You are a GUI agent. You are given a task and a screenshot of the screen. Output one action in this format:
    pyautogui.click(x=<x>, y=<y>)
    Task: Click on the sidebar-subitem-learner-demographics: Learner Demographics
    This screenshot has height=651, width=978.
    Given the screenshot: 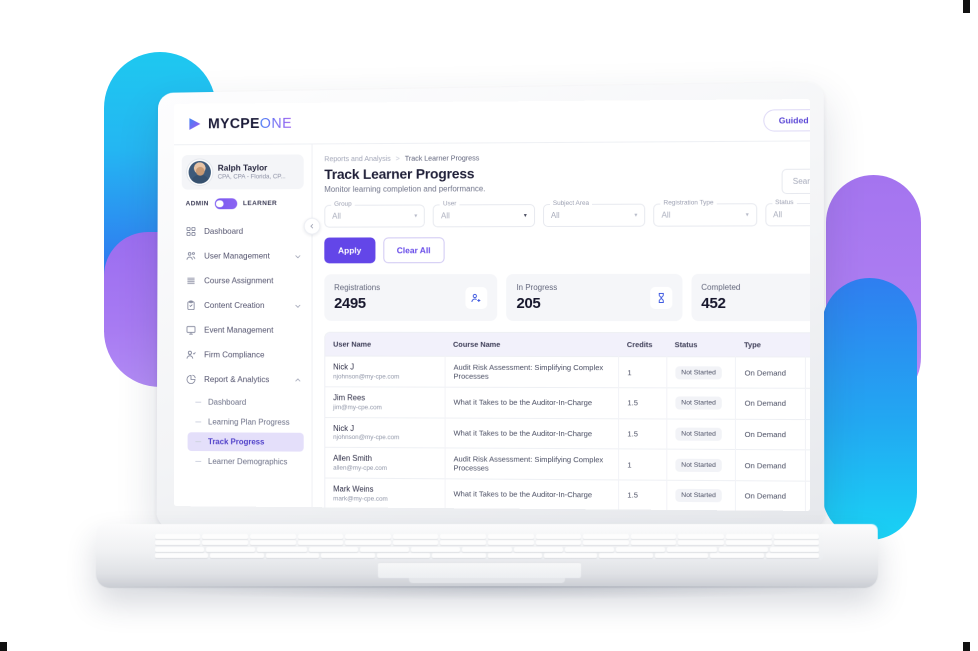 What is the action you would take?
    pyautogui.click(x=246, y=461)
    